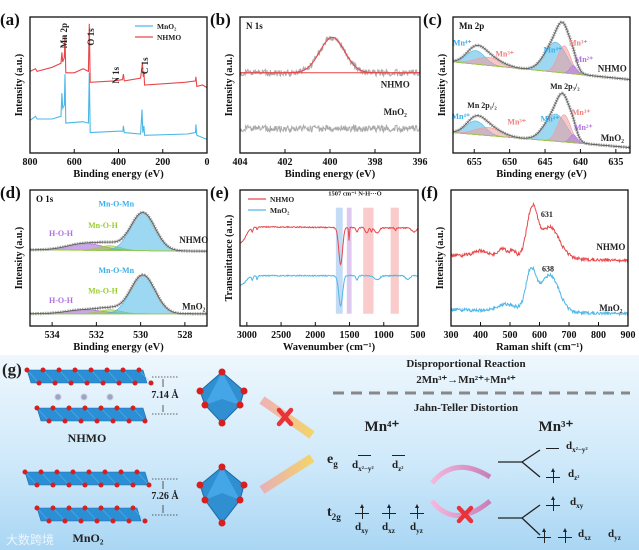 This screenshot has height=550, width=639. Describe the element at coordinates (539, 347) in the screenshot. I see `x-axis-label: Raman shift (cm⁻¹)` at that location.